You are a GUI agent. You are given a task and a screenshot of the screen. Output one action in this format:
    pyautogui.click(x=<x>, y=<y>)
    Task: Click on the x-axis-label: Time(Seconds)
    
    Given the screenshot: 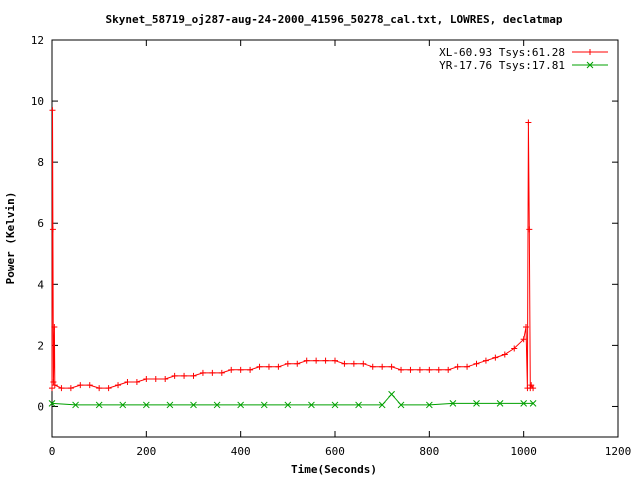 What is the action you would take?
    pyautogui.click(x=334, y=469)
    